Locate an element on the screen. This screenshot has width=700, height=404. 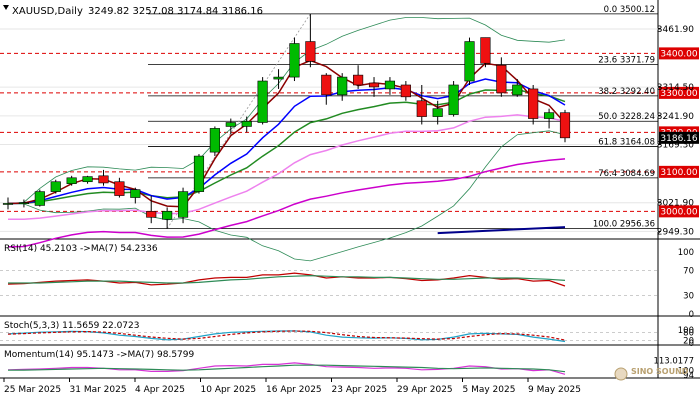
stoch-series-line is located at coordinates (286, 336).